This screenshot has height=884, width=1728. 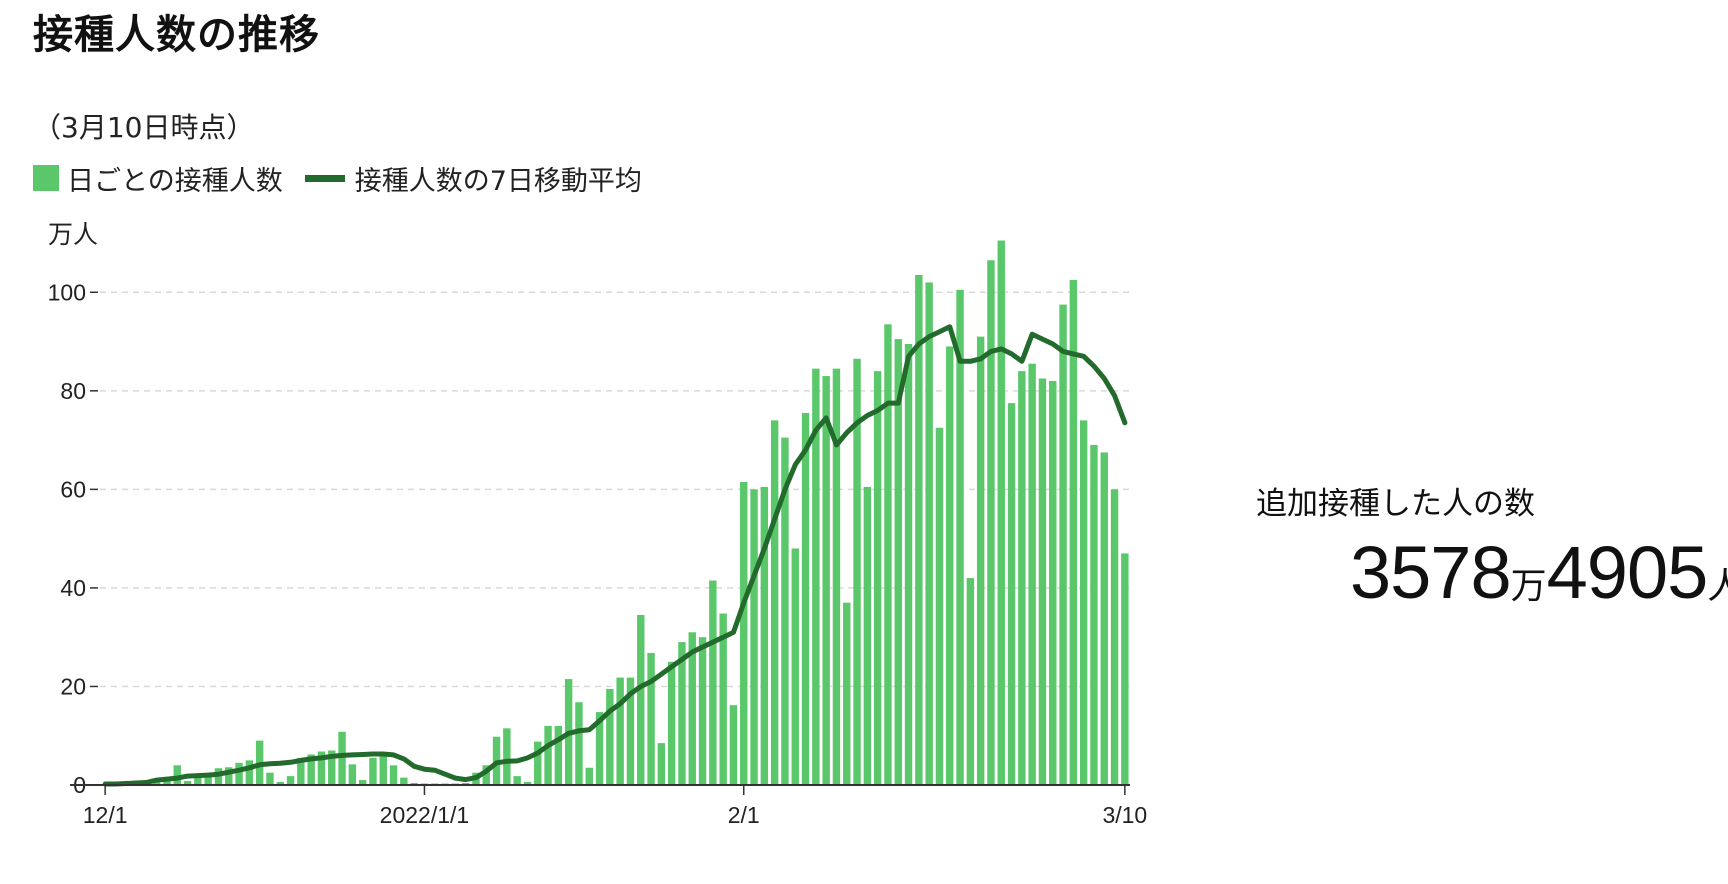 I want to click on total-man-unit: 万, so click(x=1528, y=585).